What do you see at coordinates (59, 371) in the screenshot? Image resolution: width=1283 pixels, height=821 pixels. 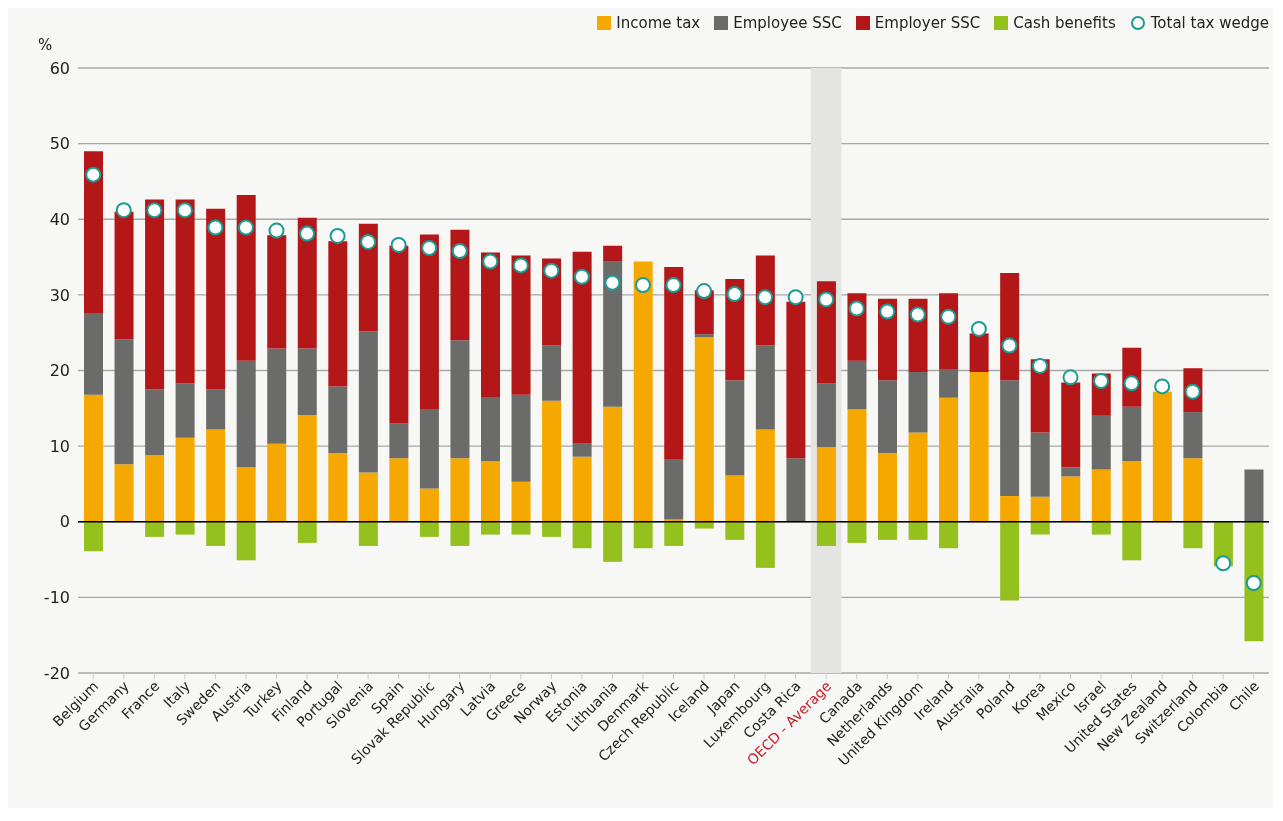 I see `y-tick-label: 20` at bounding box center [59, 371].